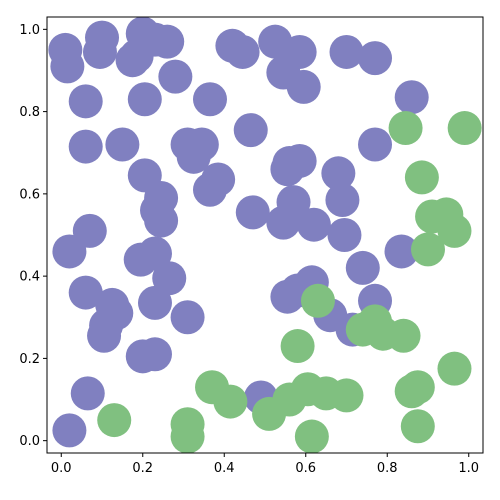  I want to click on y-tick-label: 0.6, so click(29, 194).